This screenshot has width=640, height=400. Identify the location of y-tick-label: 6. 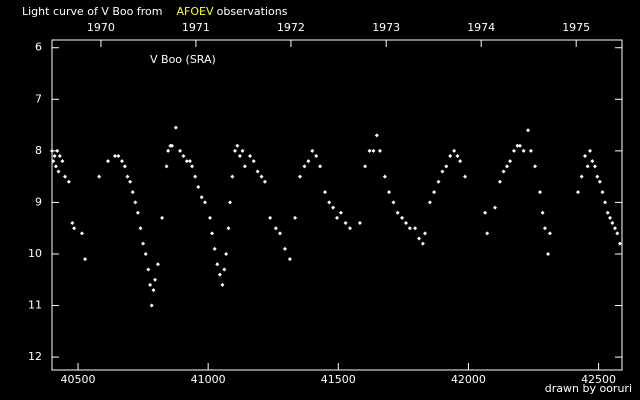
(38, 47).